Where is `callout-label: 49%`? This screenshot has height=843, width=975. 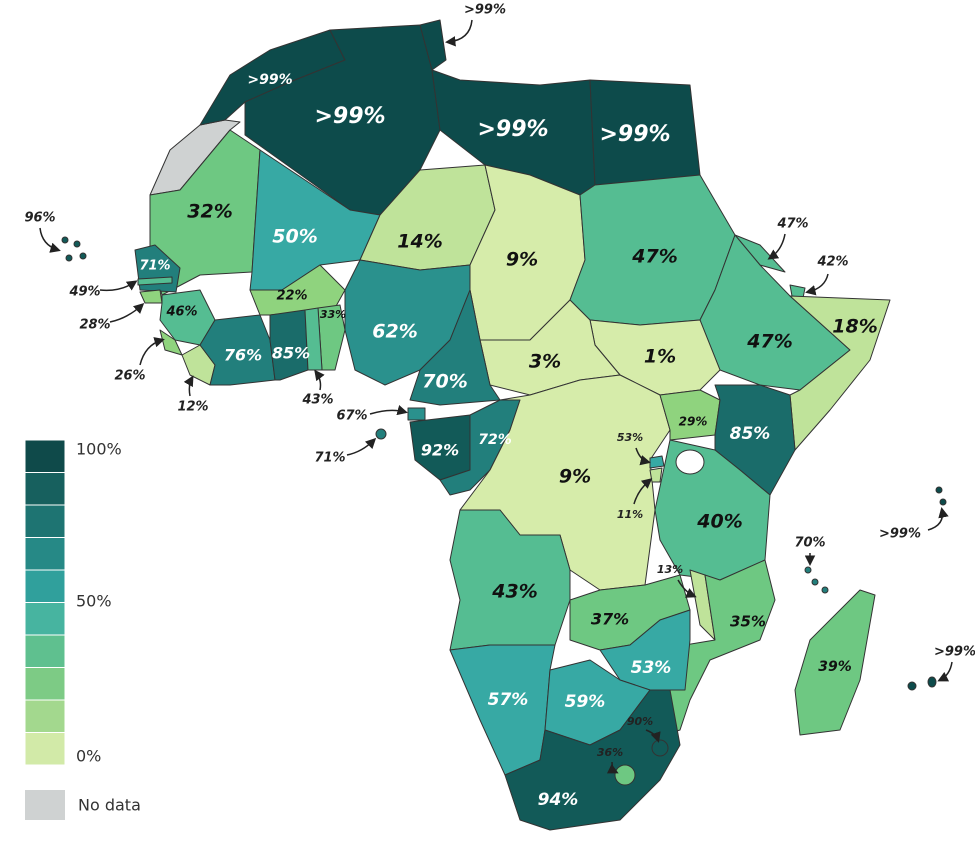
callout-label: 49% is located at coordinates (84, 292).